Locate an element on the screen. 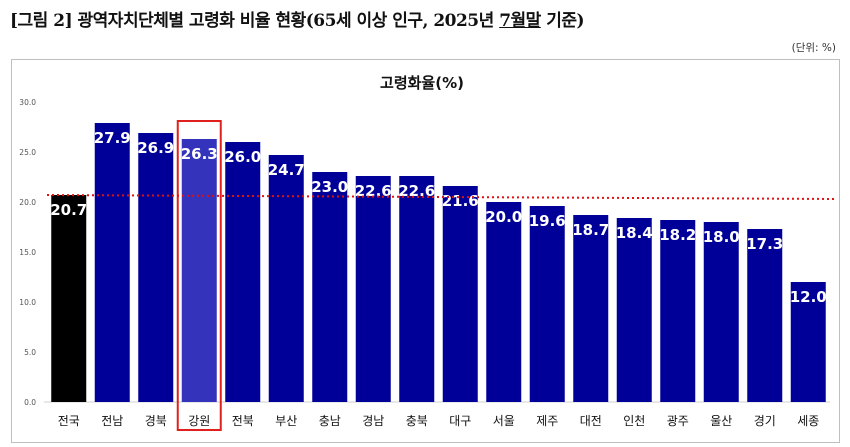  unit-note: (단위: %) is located at coordinates (813, 48).